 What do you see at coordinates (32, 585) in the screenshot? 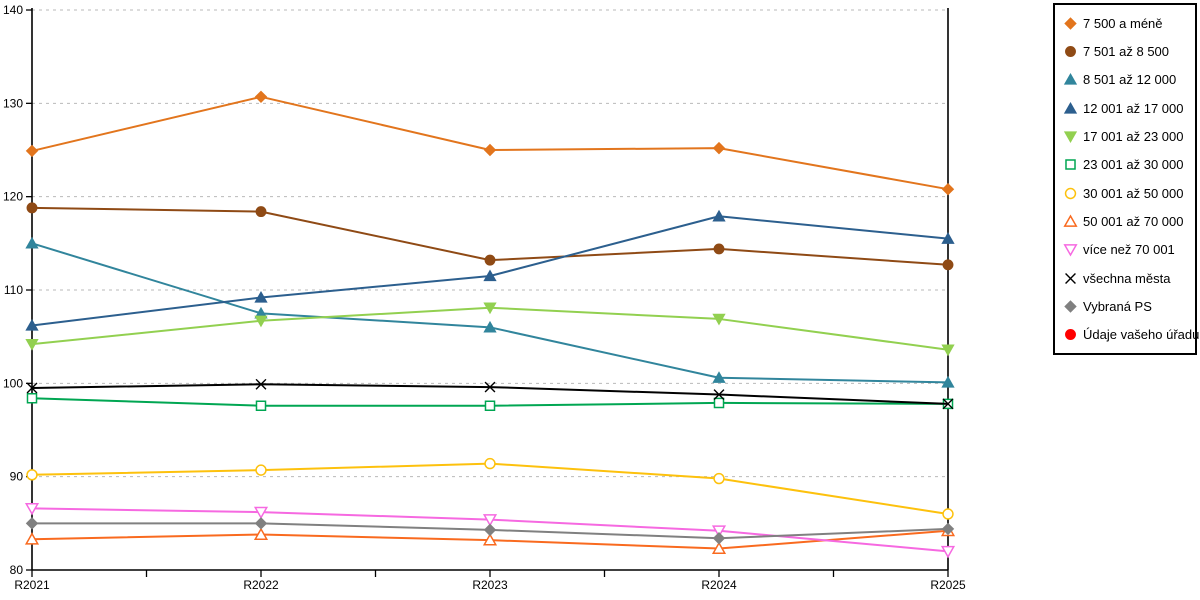
I see `x-tick-label: R2021` at bounding box center [32, 585].